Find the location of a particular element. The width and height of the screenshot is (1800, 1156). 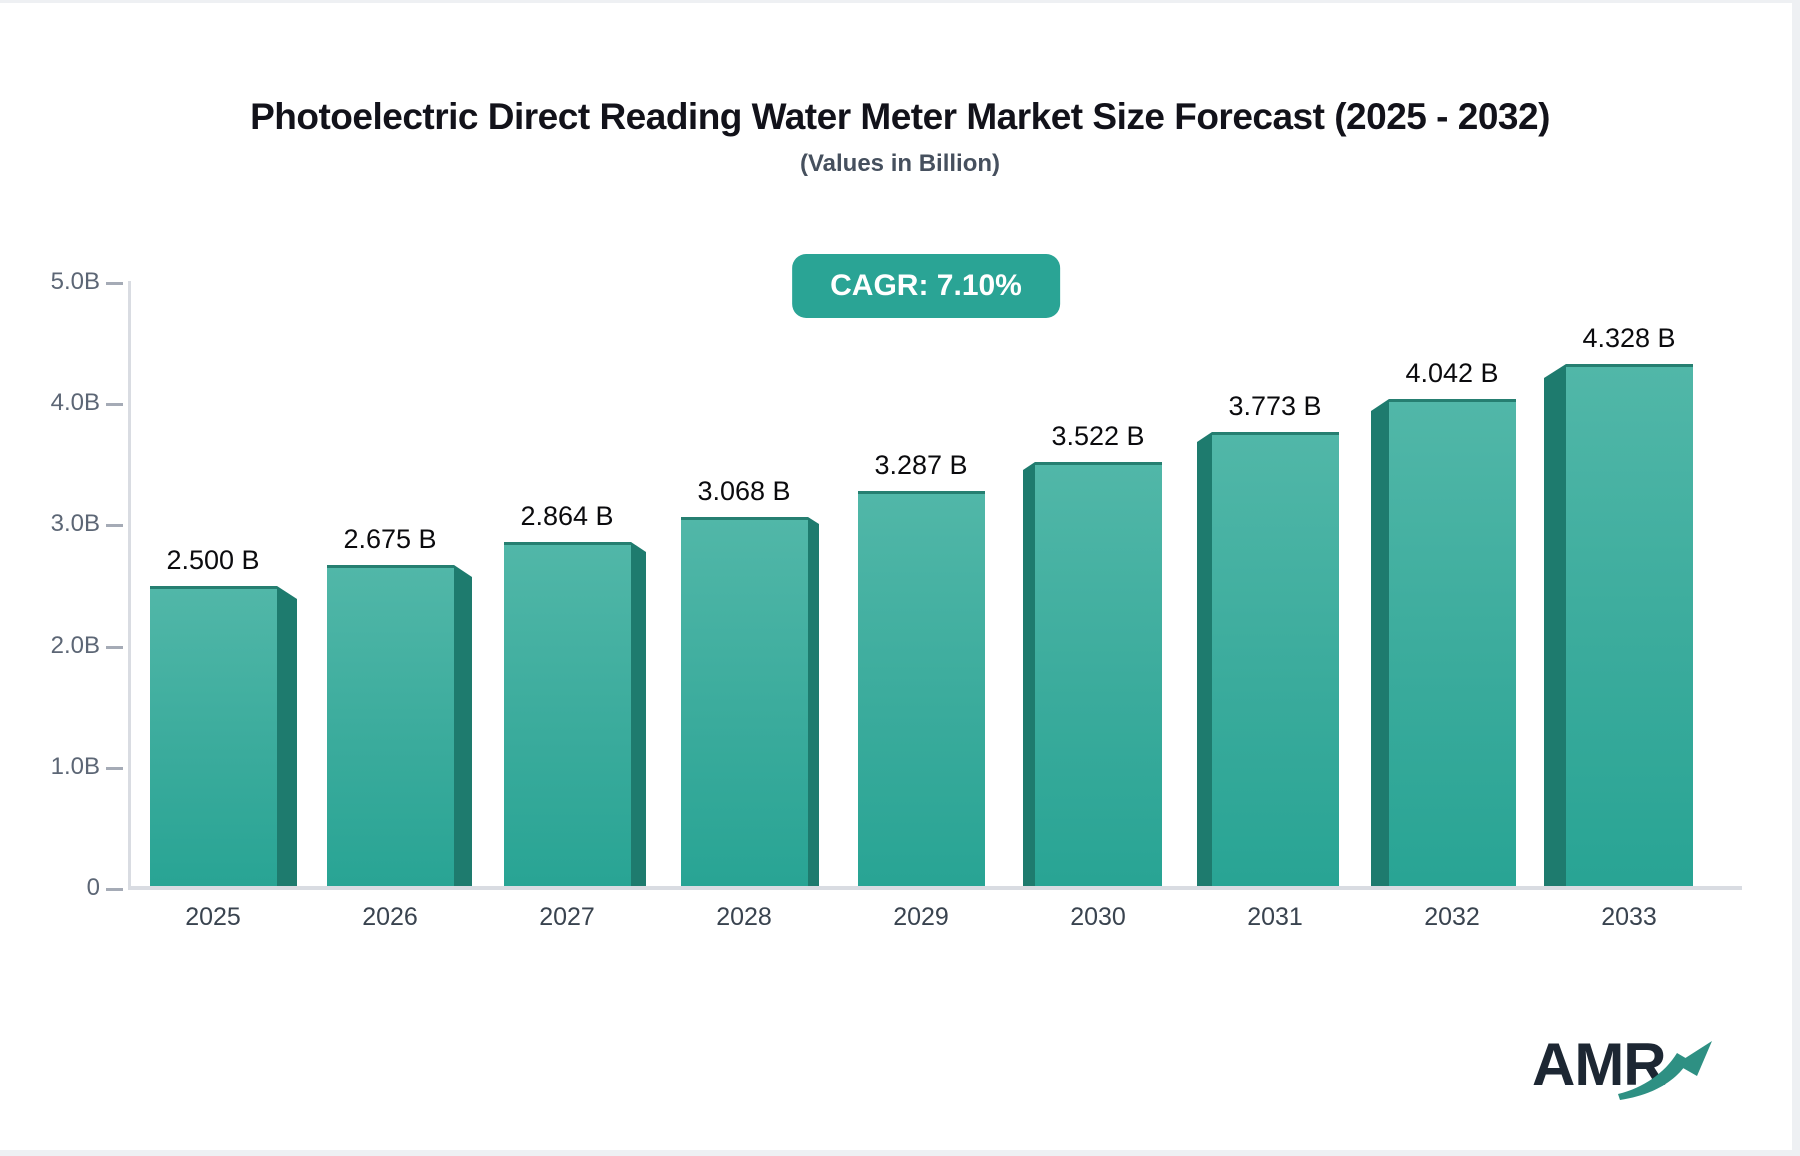

bar-side-2030 is located at coordinates (1029, 675).